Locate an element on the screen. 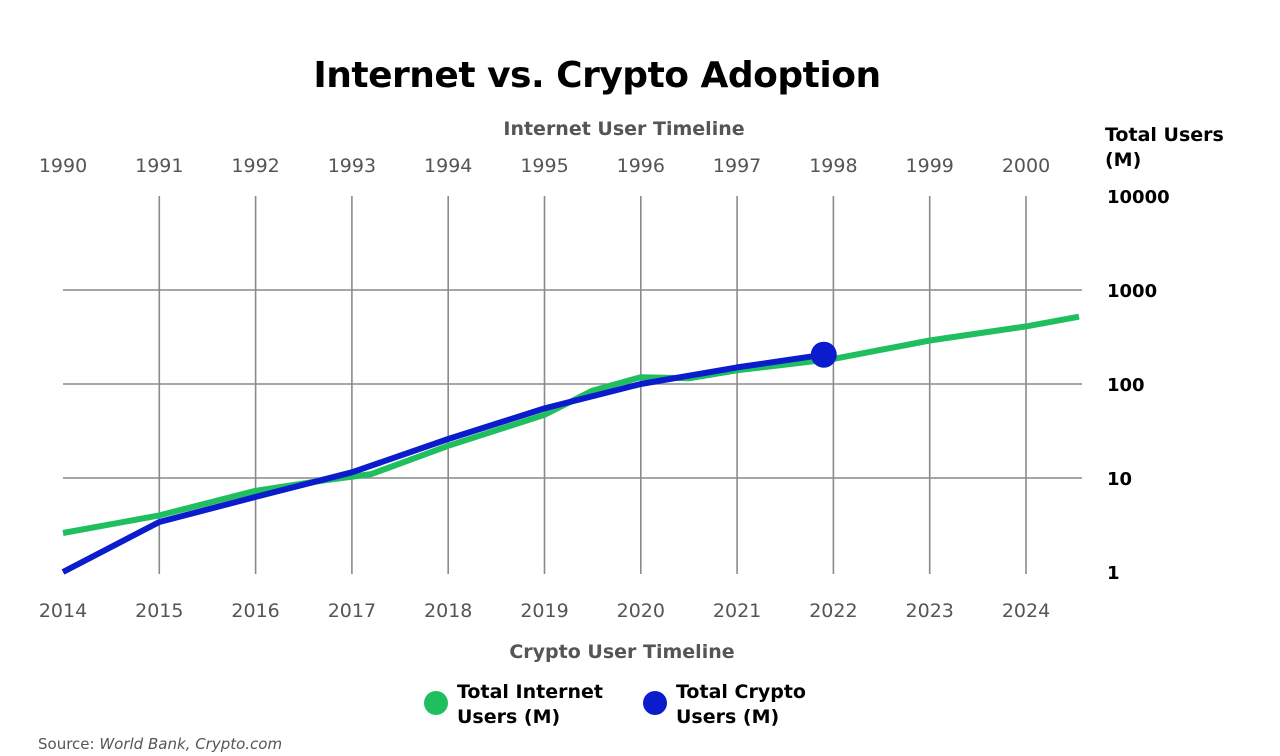 Image resolution: width=1280 pixels, height=756 pixels. bottom-x-tick-label: 2015 is located at coordinates (159, 611).